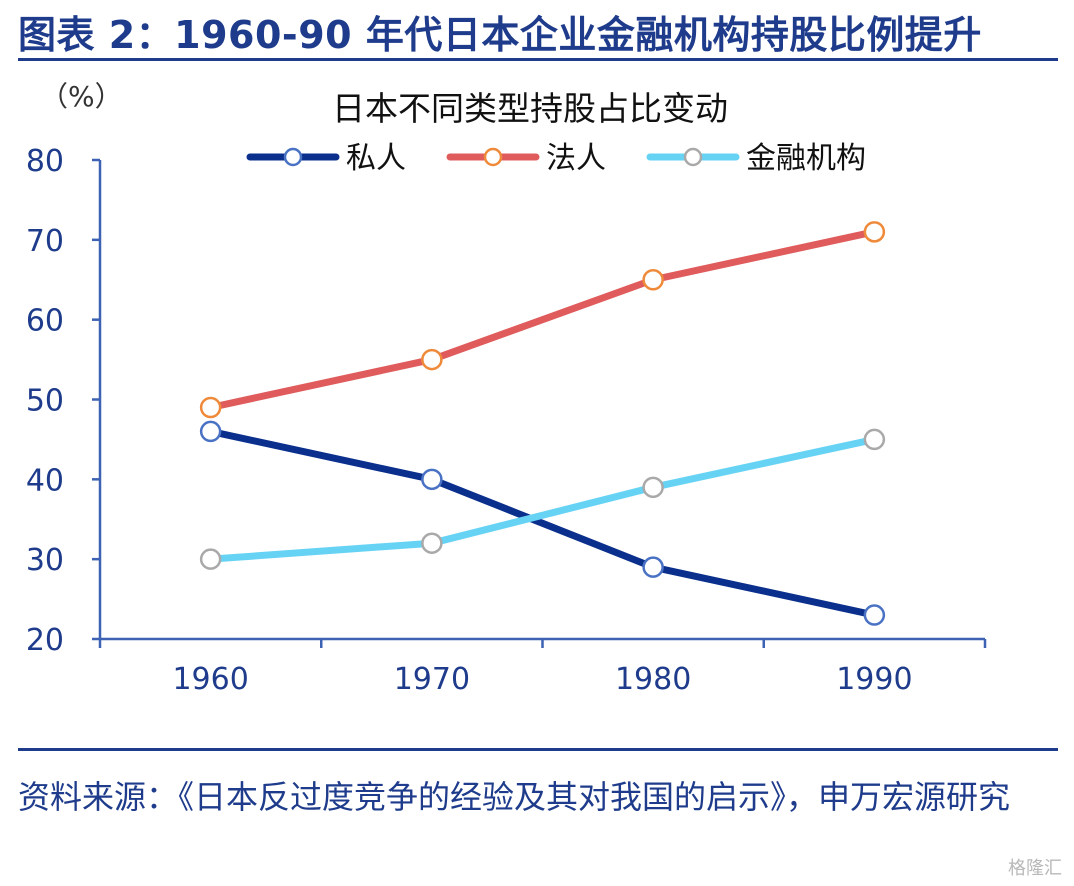 Image resolution: width=1074 pixels, height=886 pixels. I want to click on legend-label-1: 法人, so click(576, 158).